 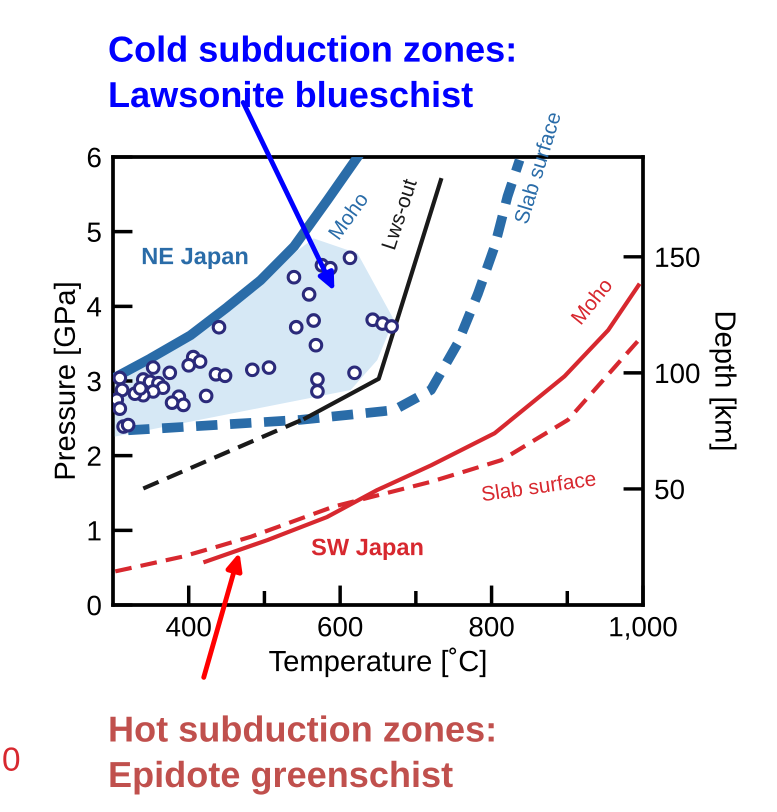 What do you see at coordinates (678, 374) in the screenshot?
I see `y2-tick-label: 100` at bounding box center [678, 374].